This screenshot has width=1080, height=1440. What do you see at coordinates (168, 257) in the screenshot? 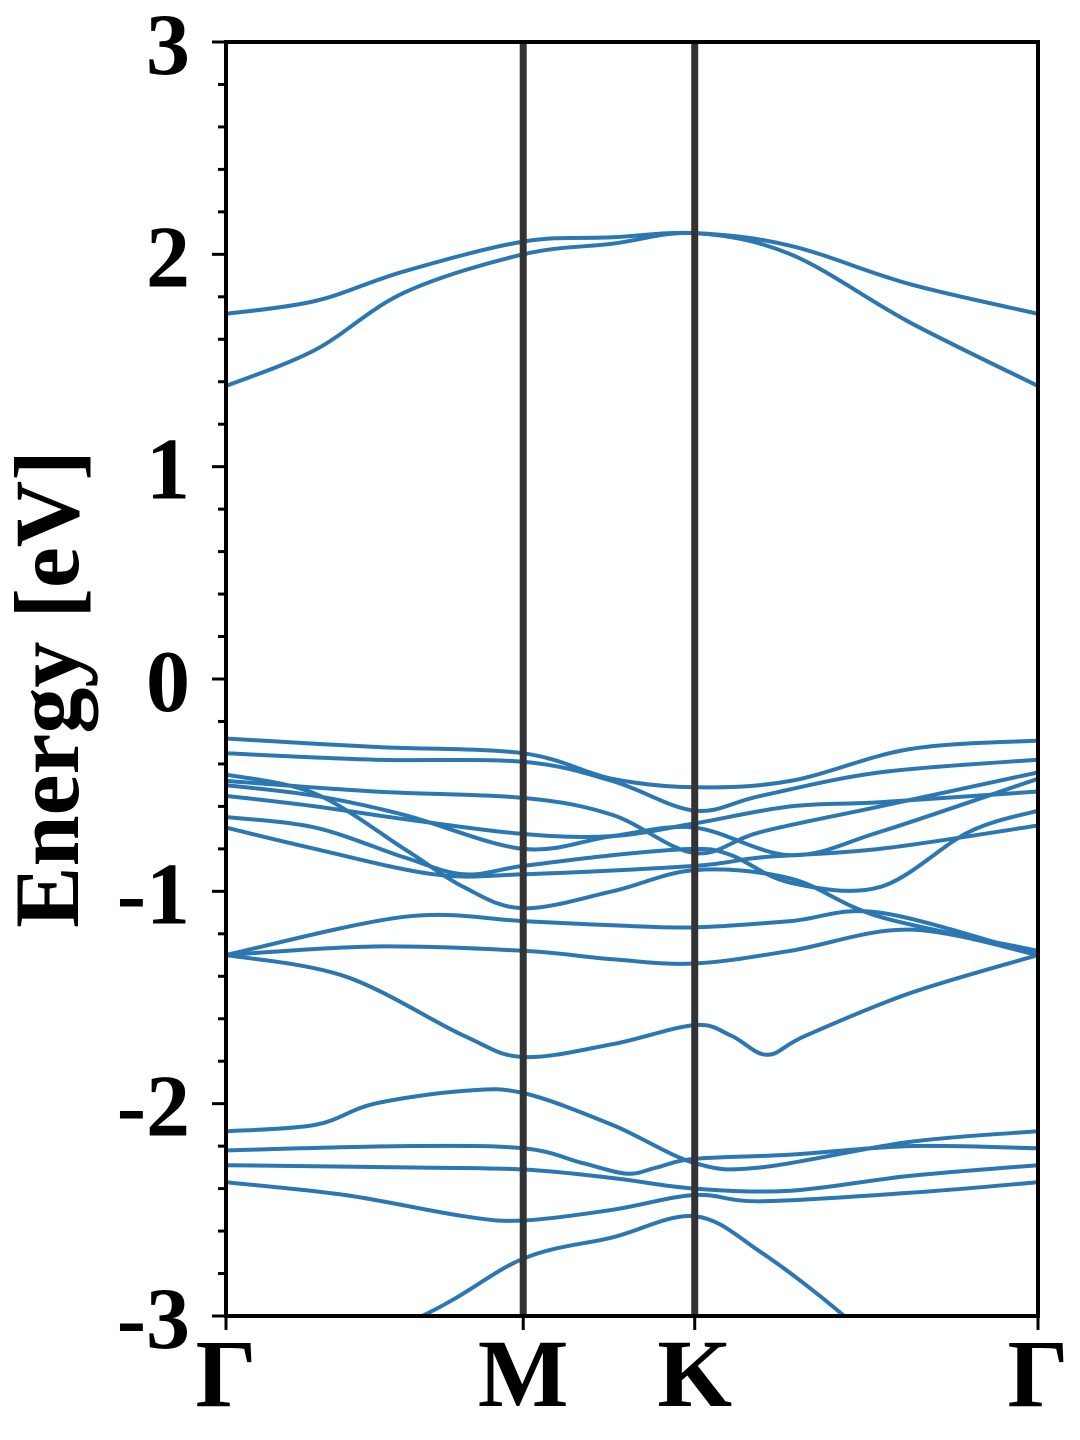
I see `y-tick-label: 2` at bounding box center [168, 257].